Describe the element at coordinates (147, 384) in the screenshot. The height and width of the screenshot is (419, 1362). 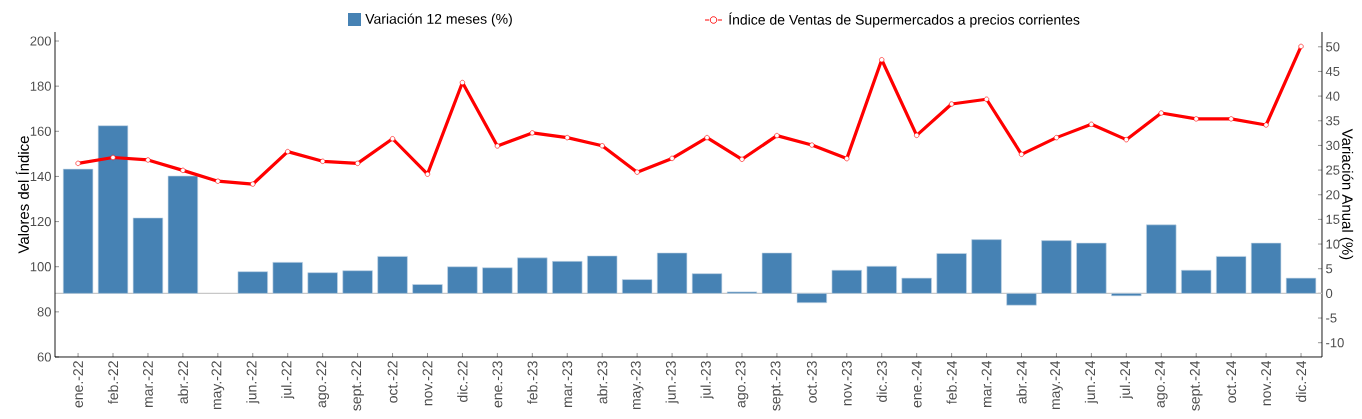
I see `x-tick-label: mar.-22` at that location.